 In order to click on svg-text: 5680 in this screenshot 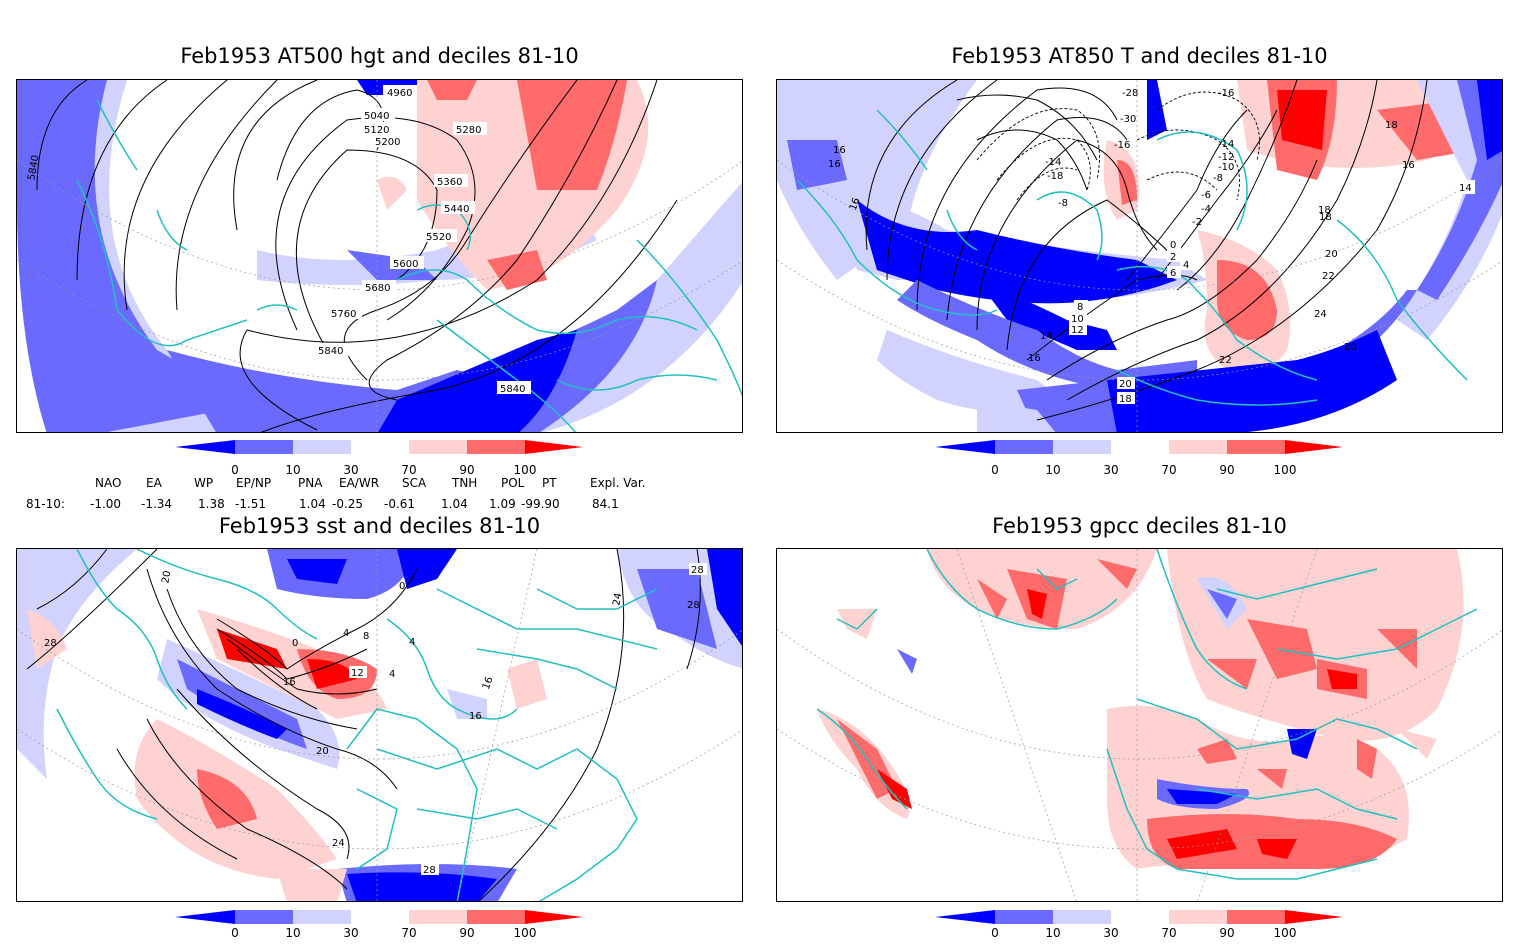, I will do `click(377, 288)`.